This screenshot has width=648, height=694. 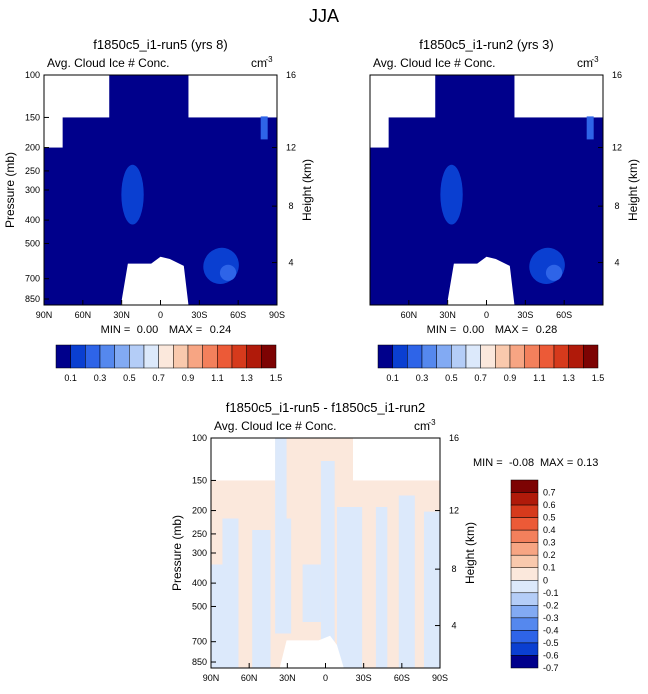 I want to click on ice-streak, so click(x=590, y=128).